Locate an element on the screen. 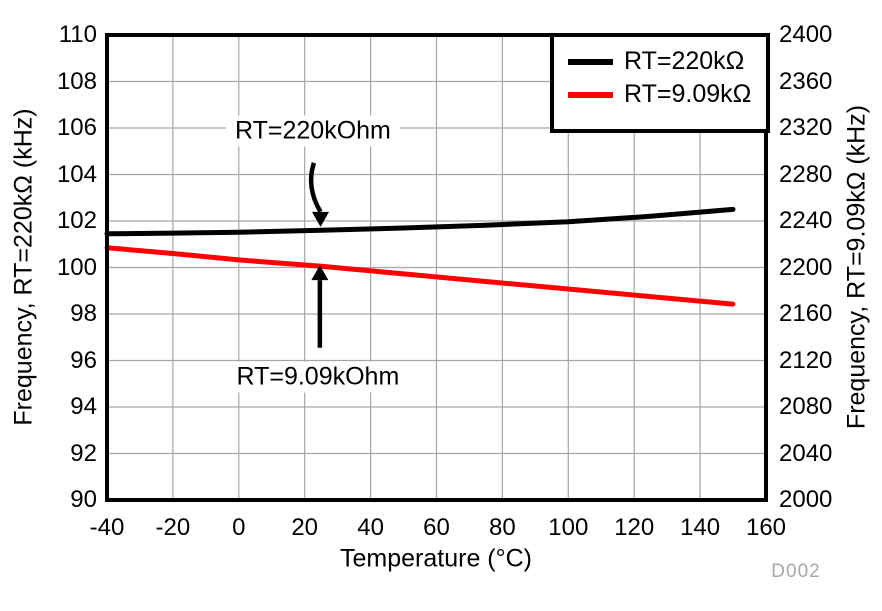  y-right-tick-label: 2200 is located at coordinates (806, 267).